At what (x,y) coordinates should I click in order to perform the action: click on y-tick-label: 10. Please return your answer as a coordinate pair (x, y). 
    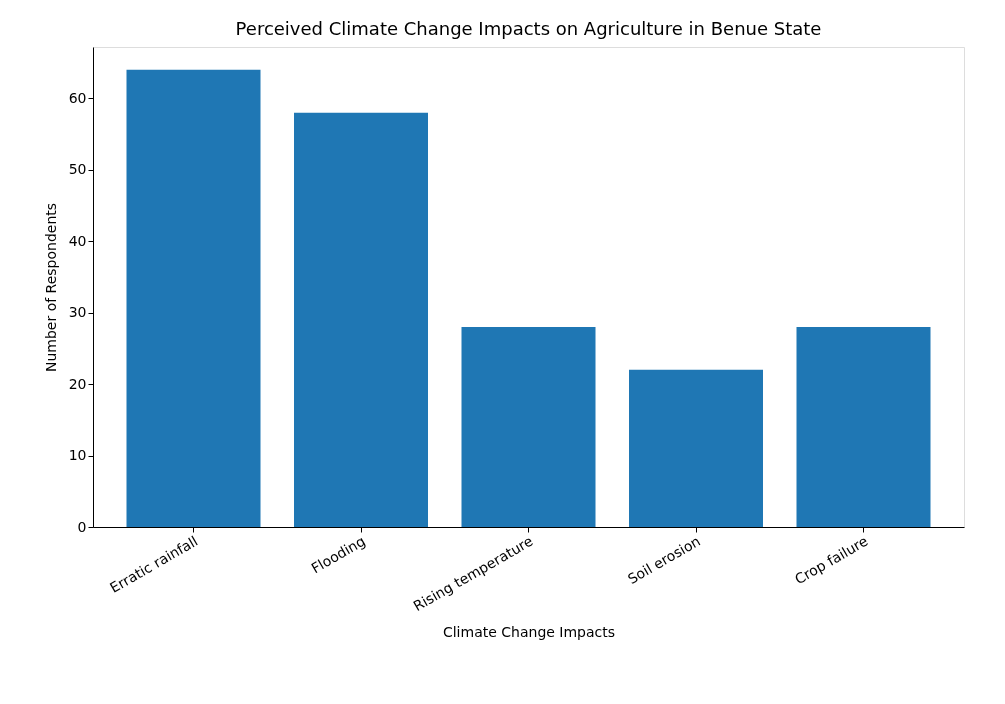
    Looking at the image, I should click on (77, 455).